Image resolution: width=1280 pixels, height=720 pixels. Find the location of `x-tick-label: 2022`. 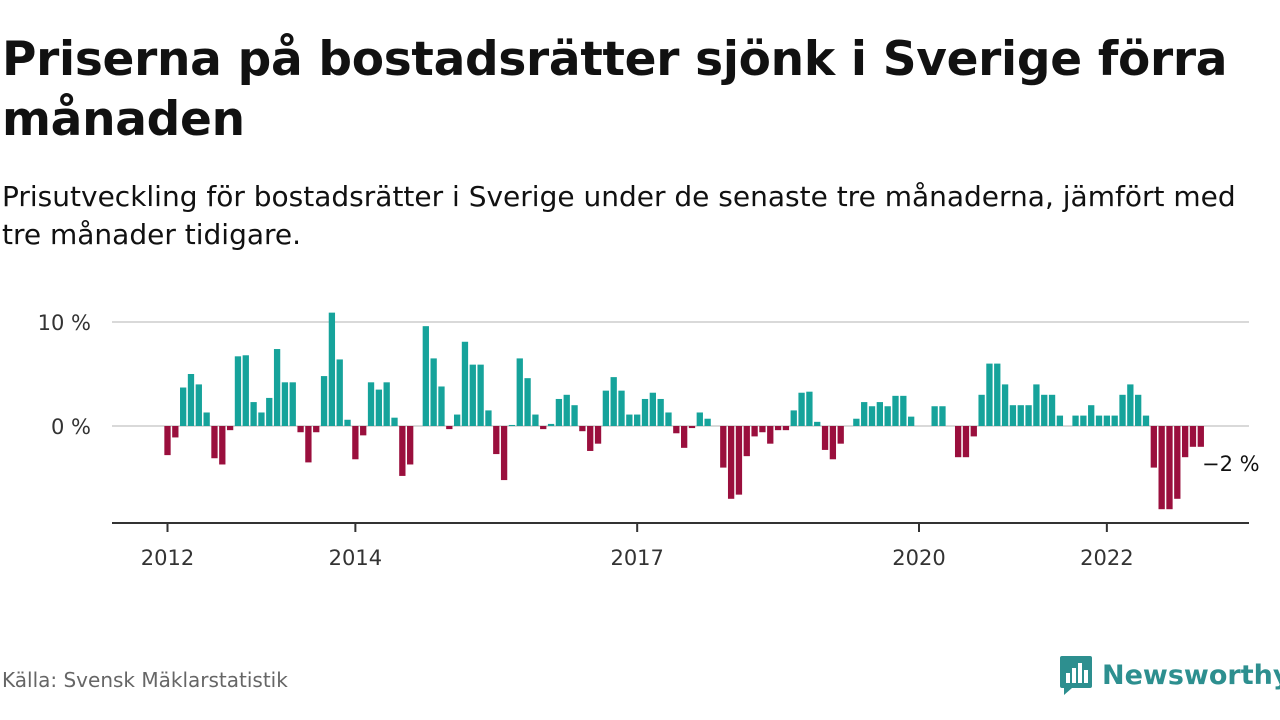

x-tick-label: 2022 is located at coordinates (1106, 558).